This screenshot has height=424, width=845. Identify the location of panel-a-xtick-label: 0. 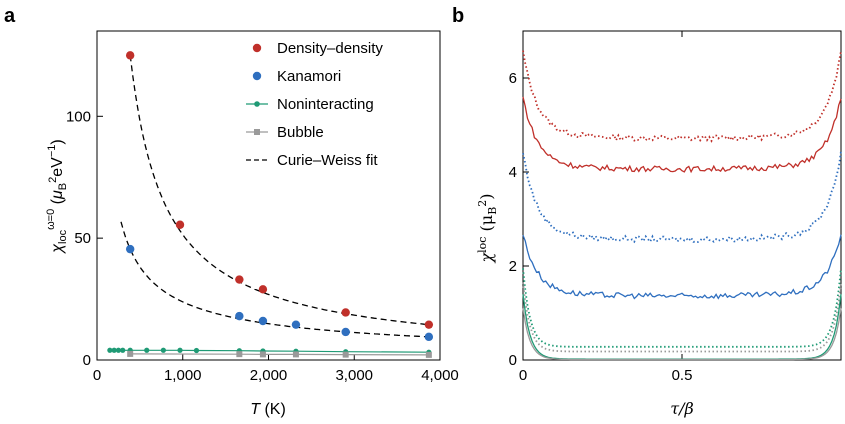
(97, 375).